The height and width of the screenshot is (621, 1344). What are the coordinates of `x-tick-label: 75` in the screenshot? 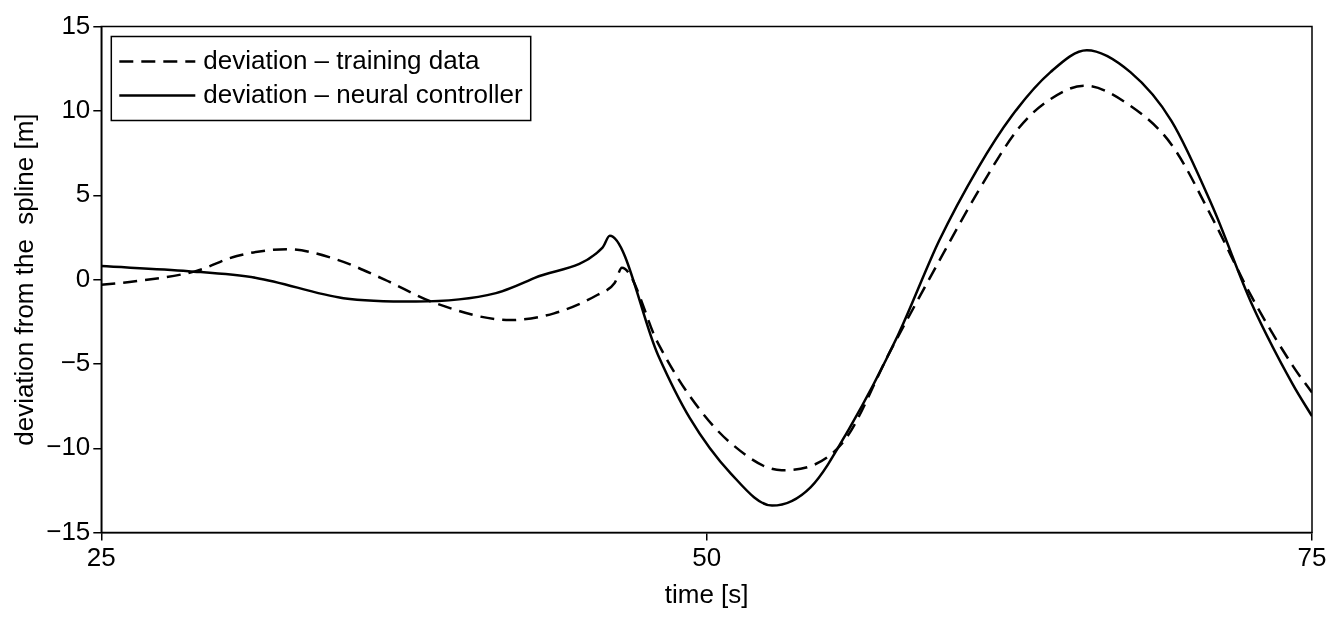 It's located at (1312, 557).